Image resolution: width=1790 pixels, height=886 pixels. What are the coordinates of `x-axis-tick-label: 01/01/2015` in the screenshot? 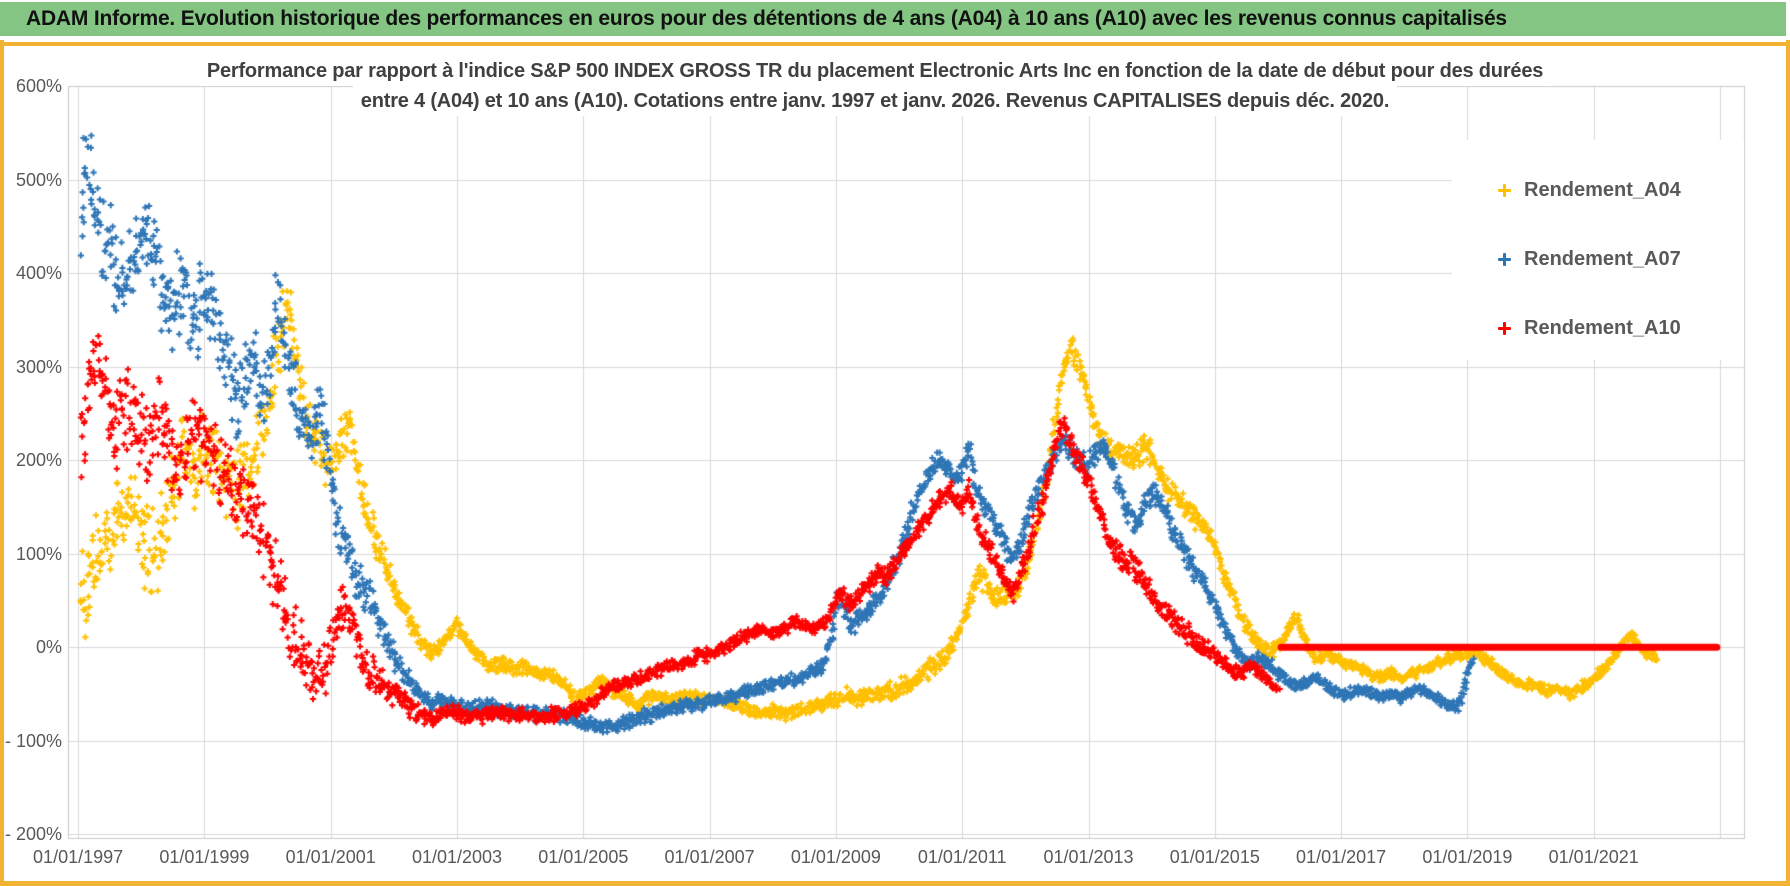 It's located at (1214, 857).